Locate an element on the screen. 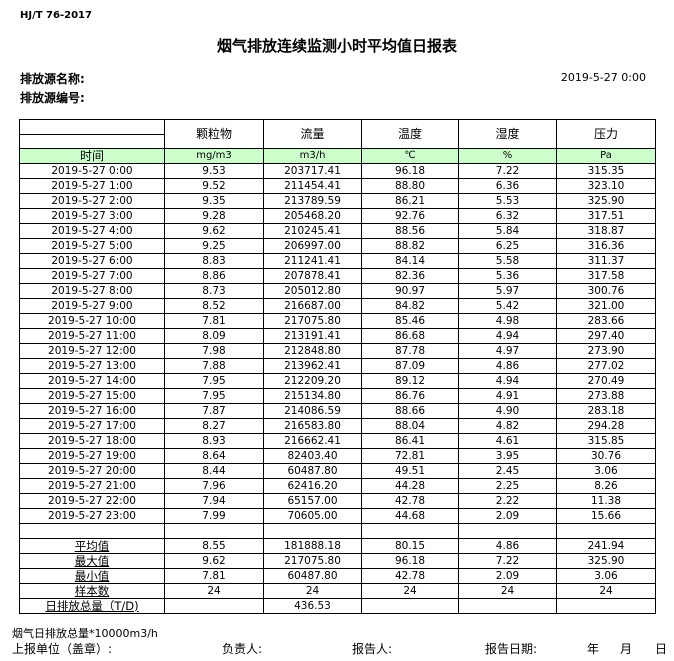 The image size is (674, 661). stat-label: 日排放总量（T/D) is located at coordinates (92, 606).